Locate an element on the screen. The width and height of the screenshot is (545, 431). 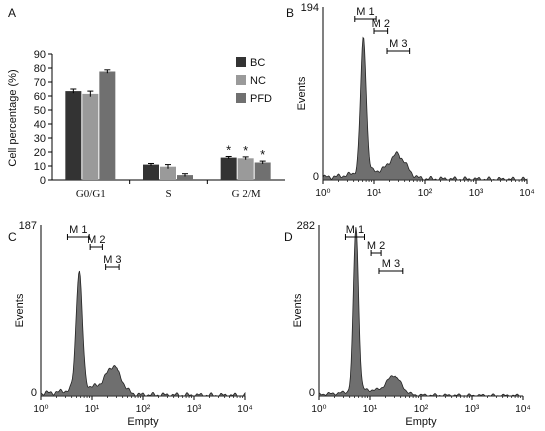
y-tick-label: 20 is located at coordinates (40, 153).